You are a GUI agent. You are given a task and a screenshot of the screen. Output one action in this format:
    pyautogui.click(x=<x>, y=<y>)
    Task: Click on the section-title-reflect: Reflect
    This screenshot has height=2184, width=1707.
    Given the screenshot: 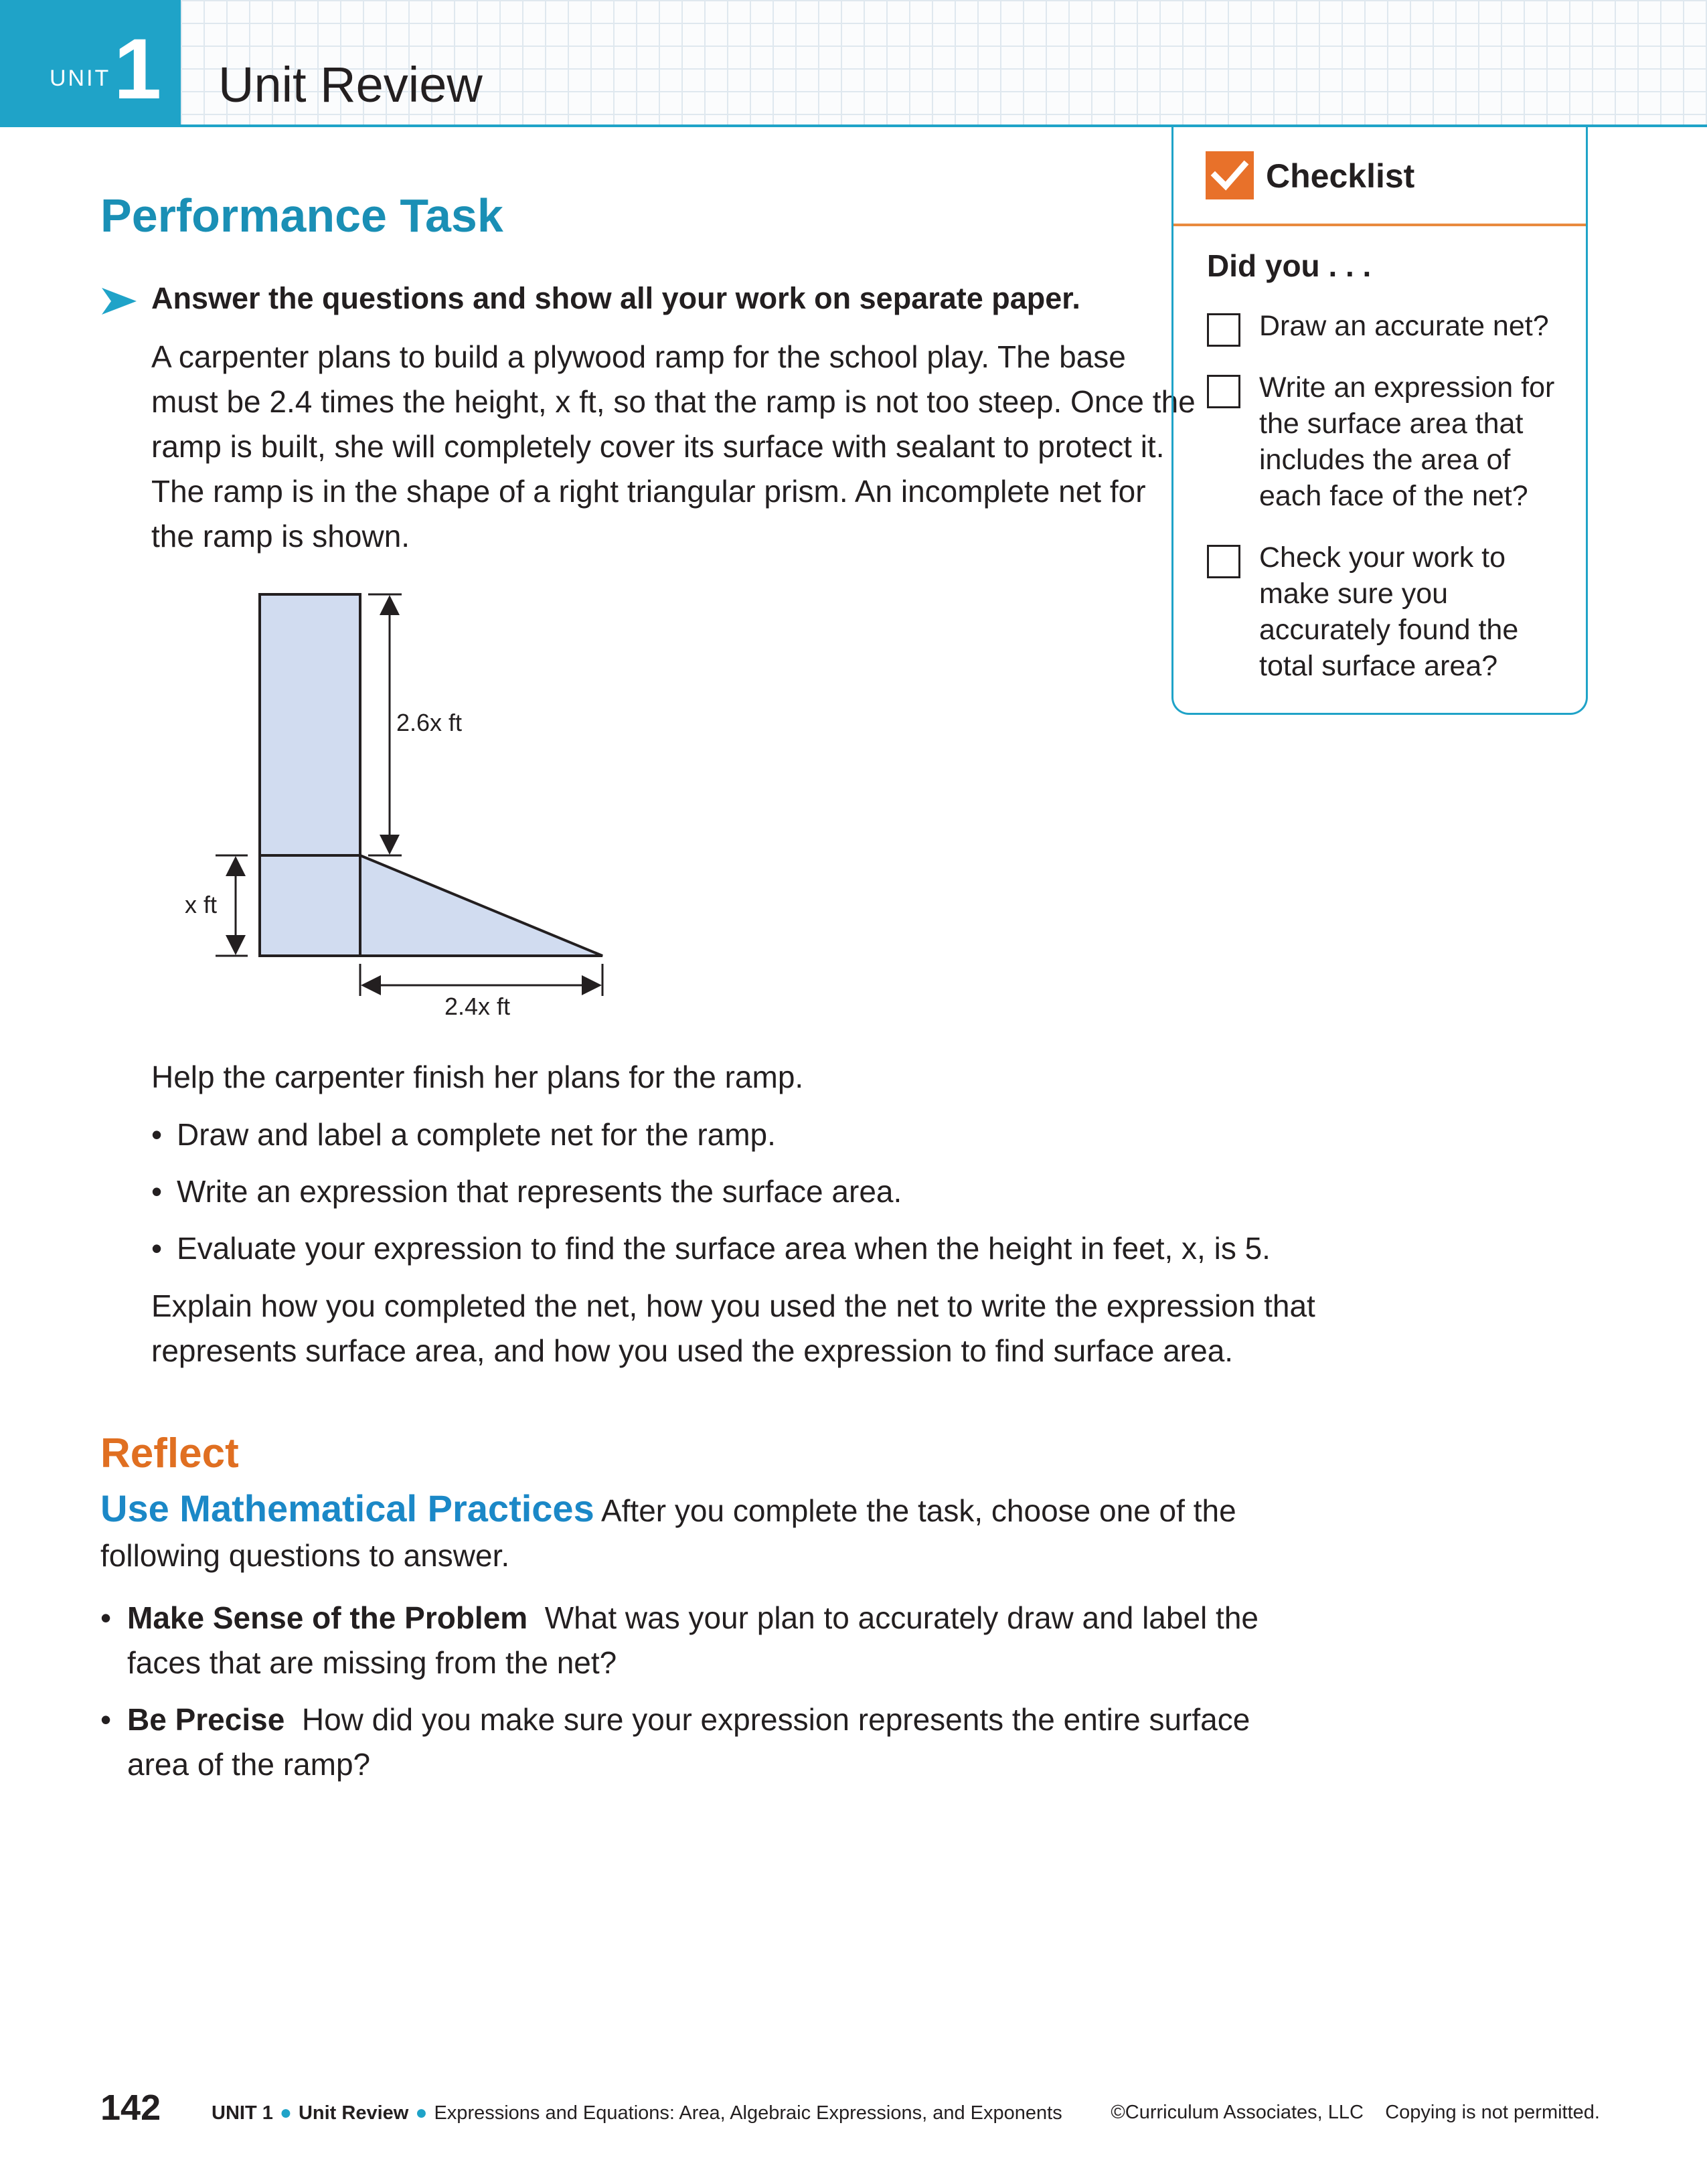 What is the action you would take?
    pyautogui.click(x=170, y=1453)
    